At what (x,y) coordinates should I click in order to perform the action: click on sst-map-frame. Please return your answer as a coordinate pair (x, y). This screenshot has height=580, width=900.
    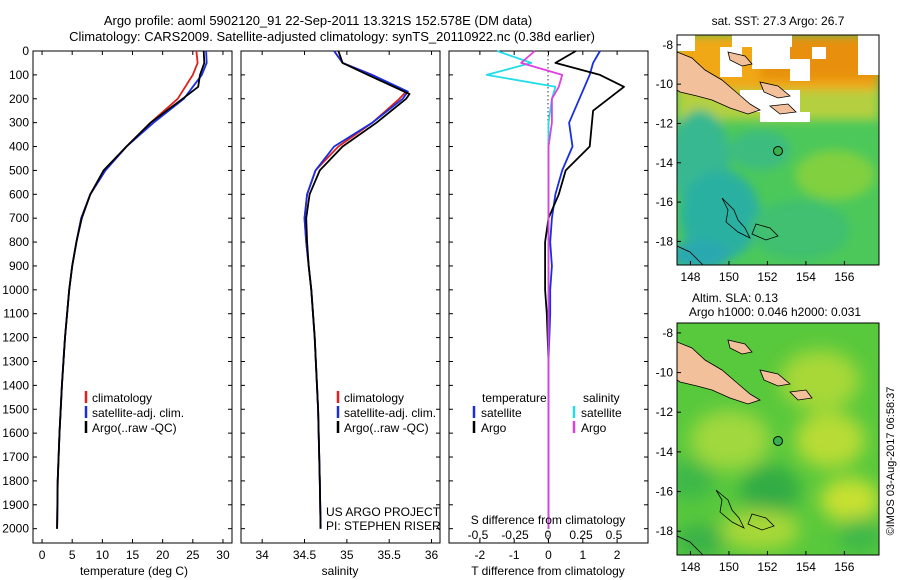
    Looking at the image, I should click on (778, 150).